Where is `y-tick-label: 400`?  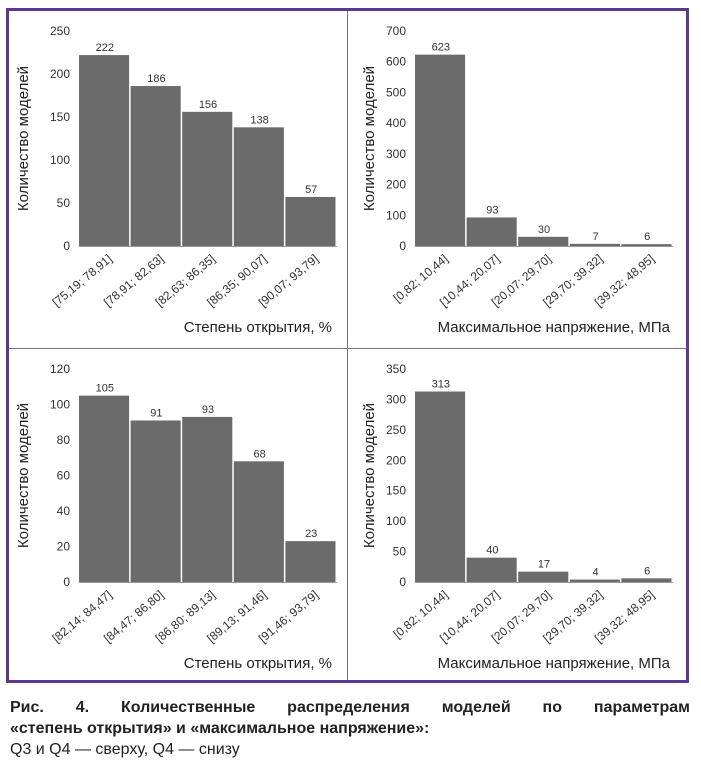
y-tick-label: 400 is located at coordinates (396, 123).